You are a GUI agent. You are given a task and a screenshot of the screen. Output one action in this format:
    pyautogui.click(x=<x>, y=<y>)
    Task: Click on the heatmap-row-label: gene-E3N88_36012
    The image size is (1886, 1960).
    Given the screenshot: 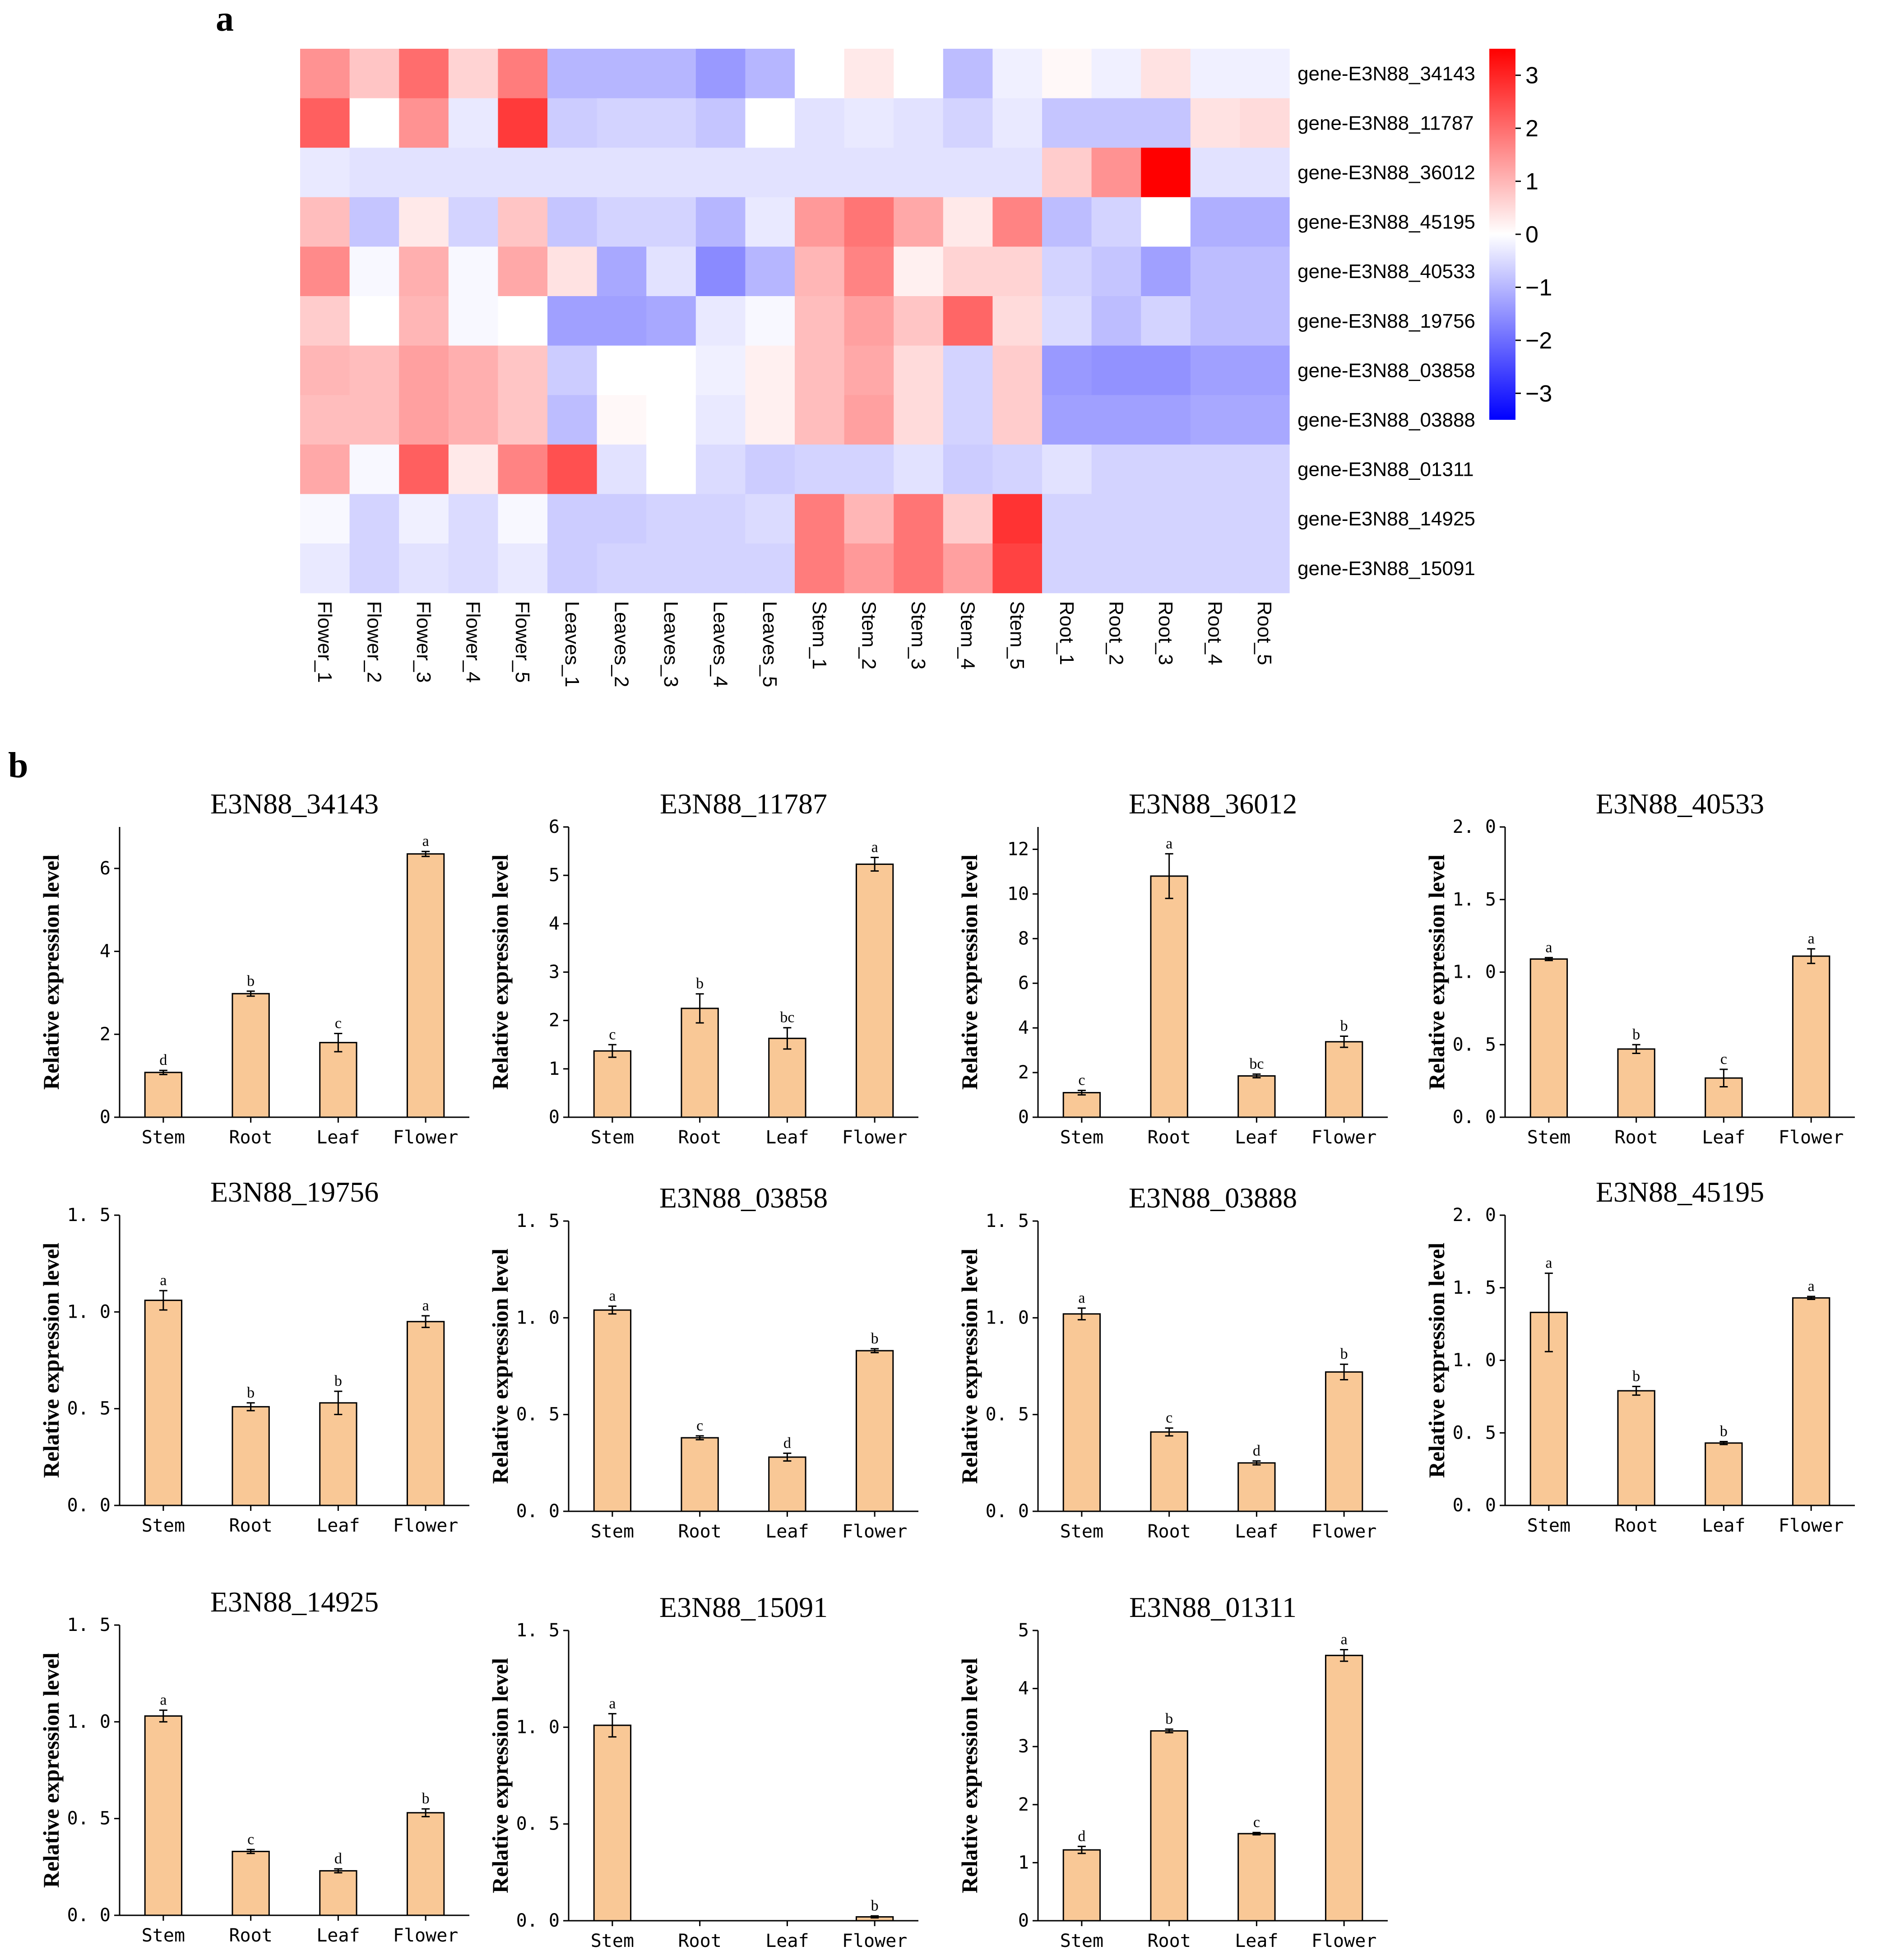 What is the action you would take?
    pyautogui.click(x=1386, y=173)
    